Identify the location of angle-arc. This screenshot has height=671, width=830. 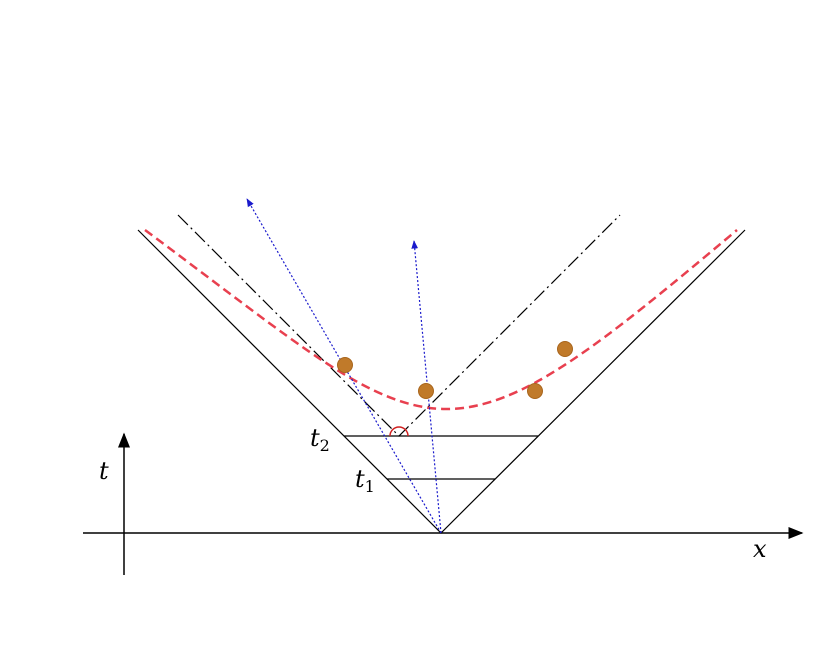
(399, 431).